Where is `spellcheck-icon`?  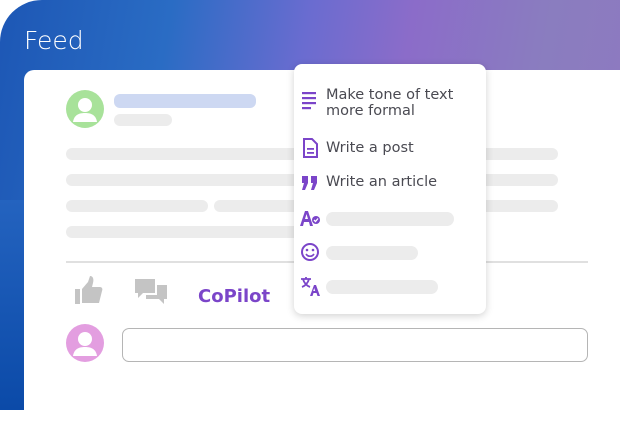
spellcheck-icon is located at coordinates (310, 218).